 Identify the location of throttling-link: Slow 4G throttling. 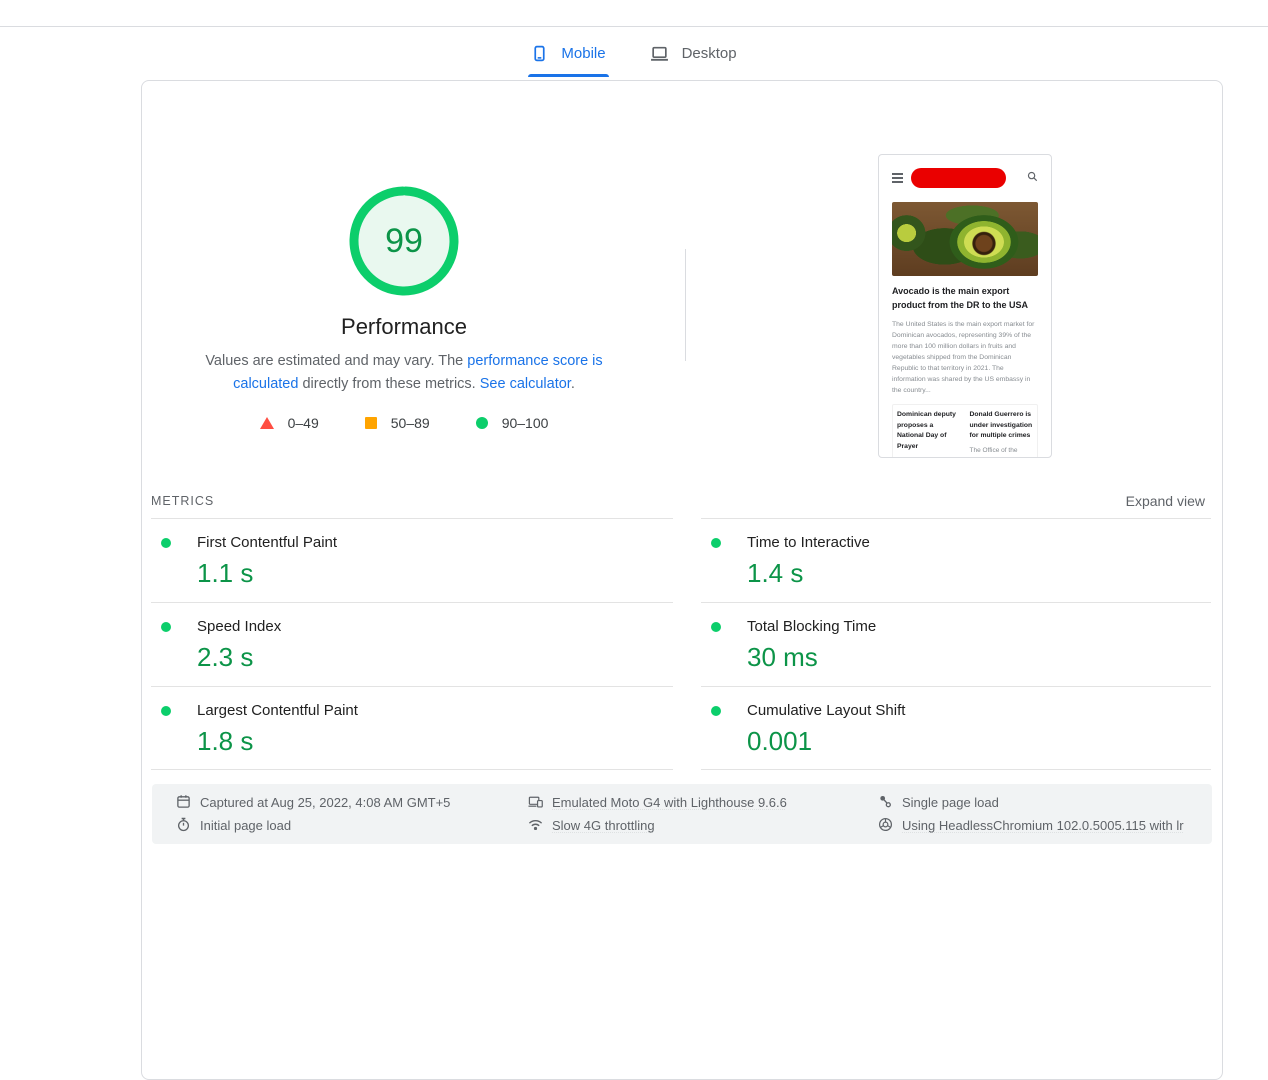
(603, 825).